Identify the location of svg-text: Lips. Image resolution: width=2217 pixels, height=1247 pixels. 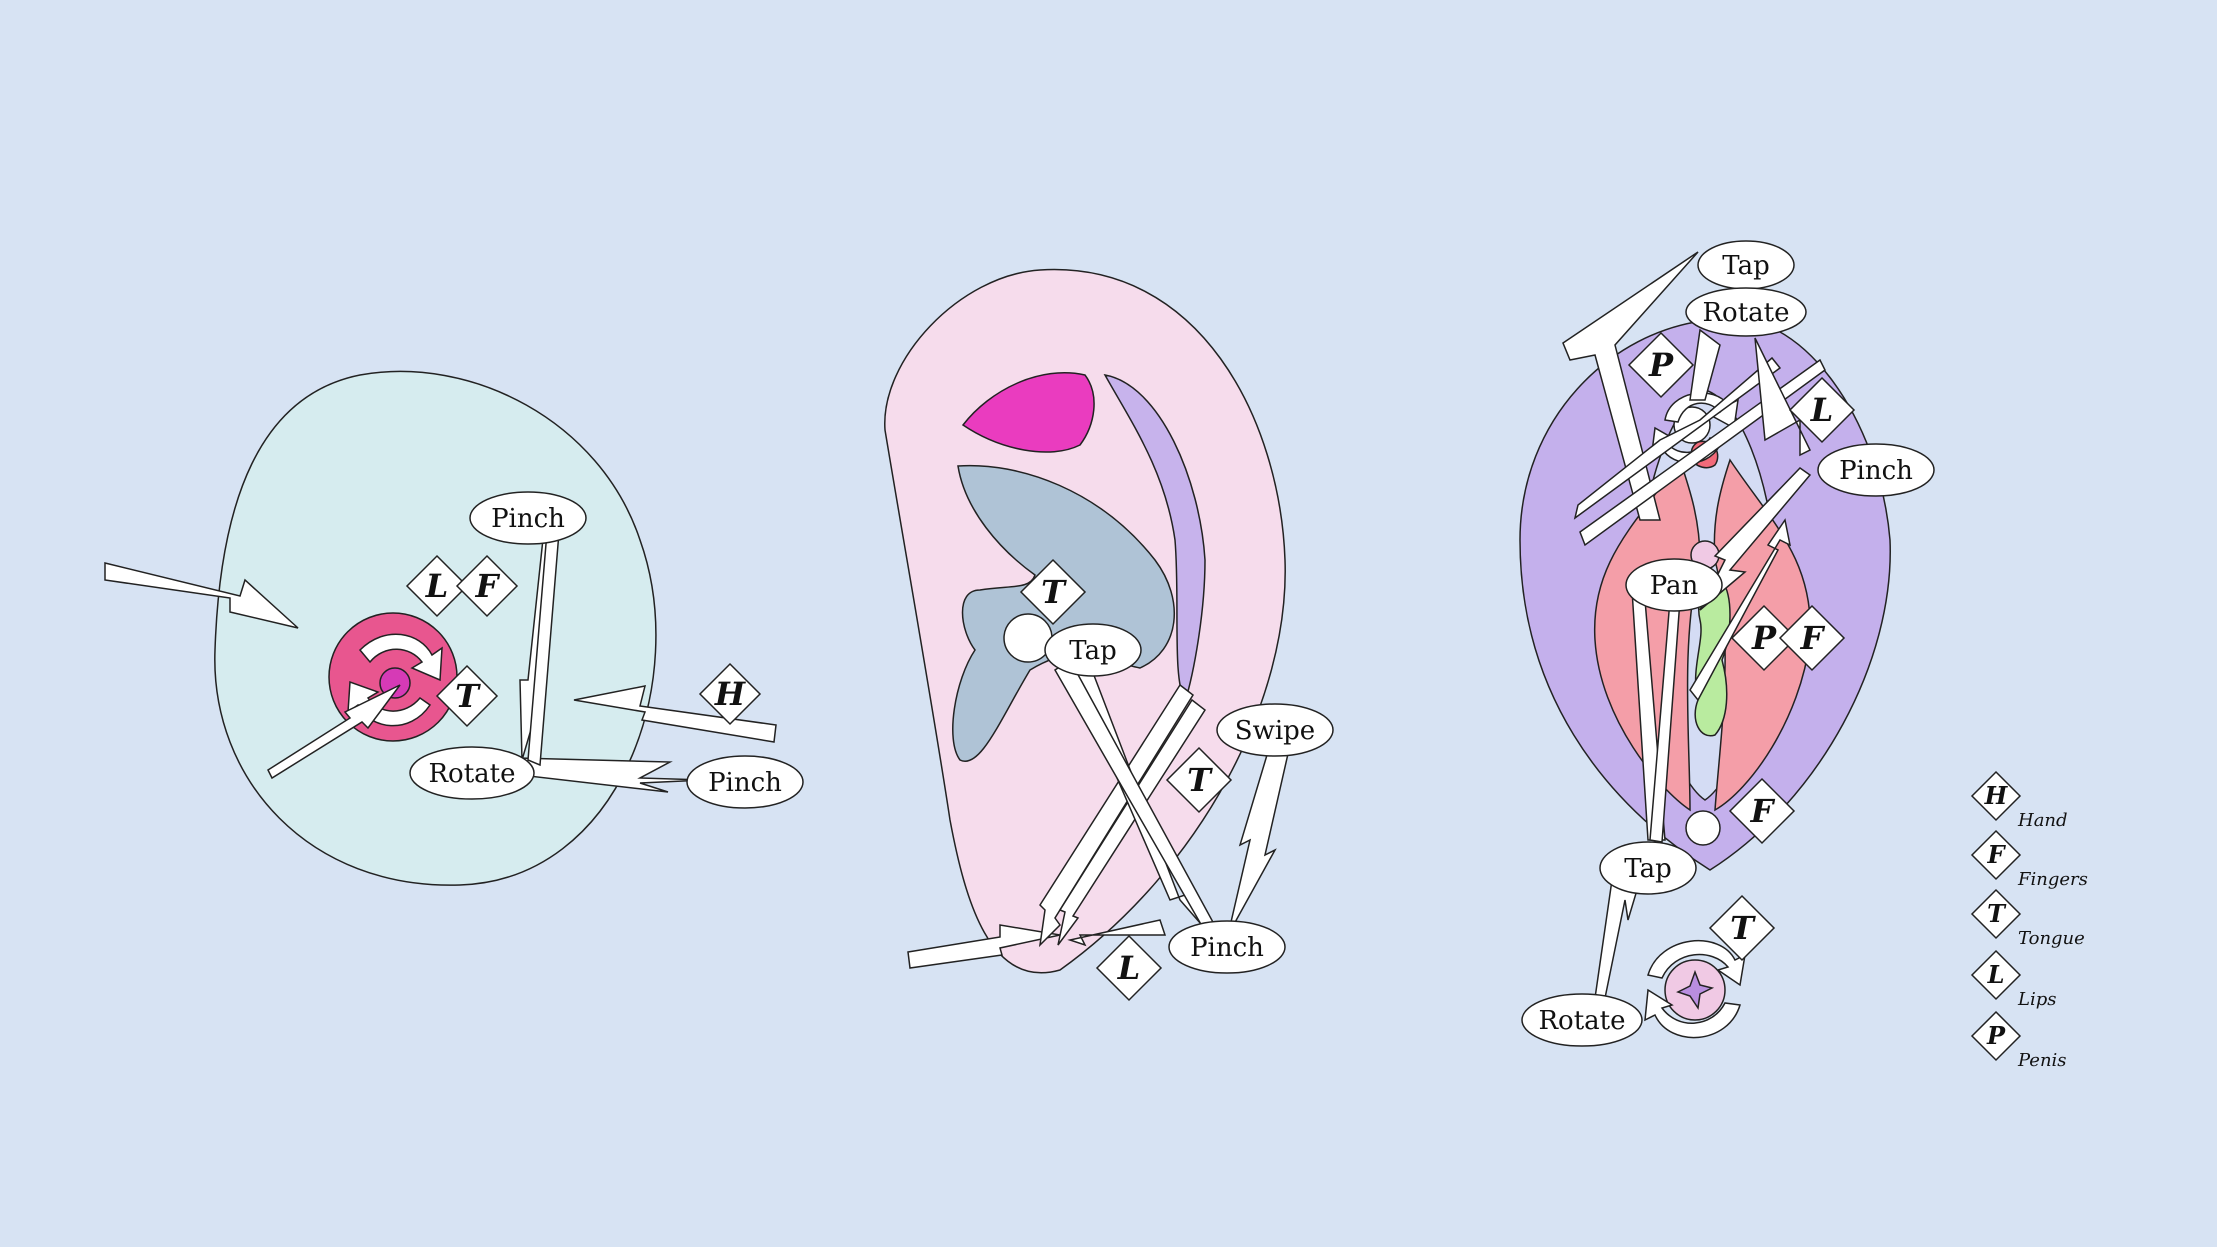
(2036, 999).